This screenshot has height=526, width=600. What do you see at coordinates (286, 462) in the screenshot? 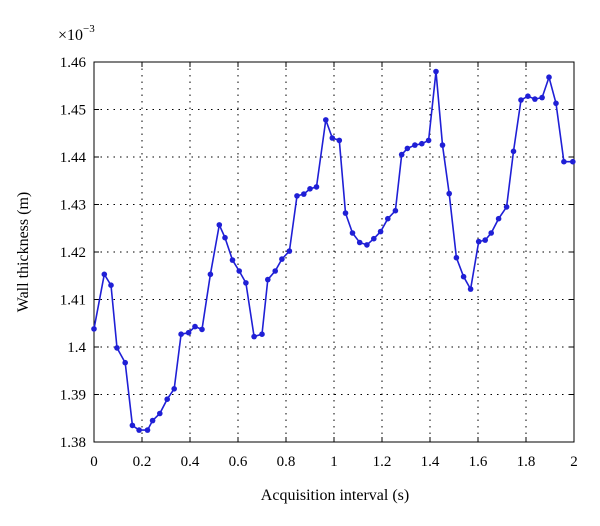
I see `x-tick-label: 0.8` at bounding box center [286, 462].